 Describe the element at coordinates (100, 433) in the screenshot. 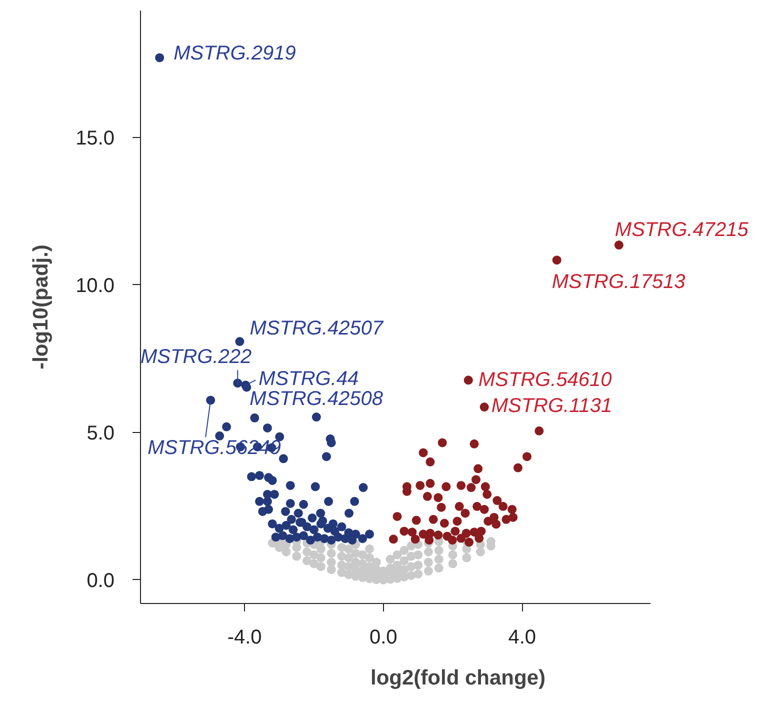

I see `y-tick-label: 5.0` at that location.